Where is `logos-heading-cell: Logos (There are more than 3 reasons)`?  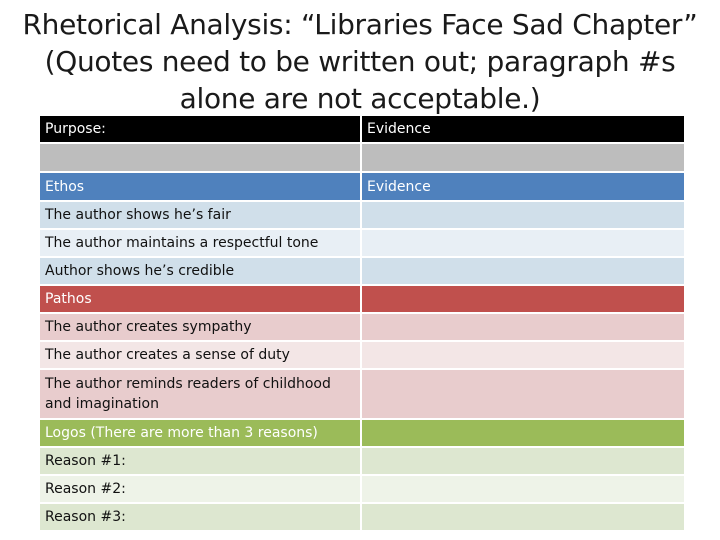 logos-heading-cell: Logos (There are more than 3 reasons) is located at coordinates (200, 433).